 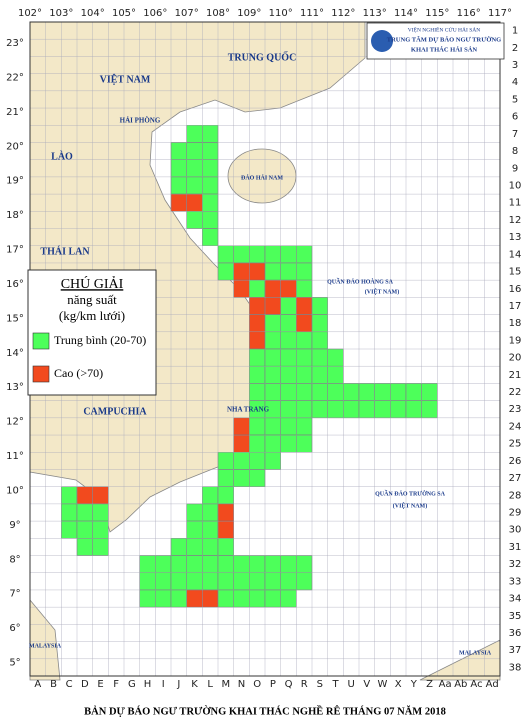 What do you see at coordinates (14, 663) in the screenshot?
I see `latitude-label: 5°` at bounding box center [14, 663].